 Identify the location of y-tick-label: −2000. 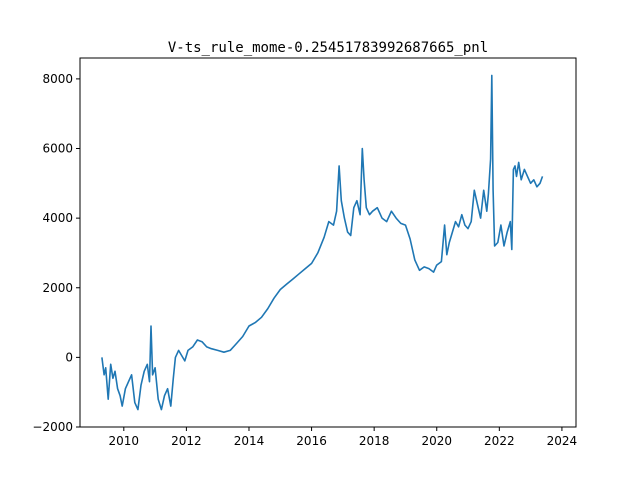
(52, 427).